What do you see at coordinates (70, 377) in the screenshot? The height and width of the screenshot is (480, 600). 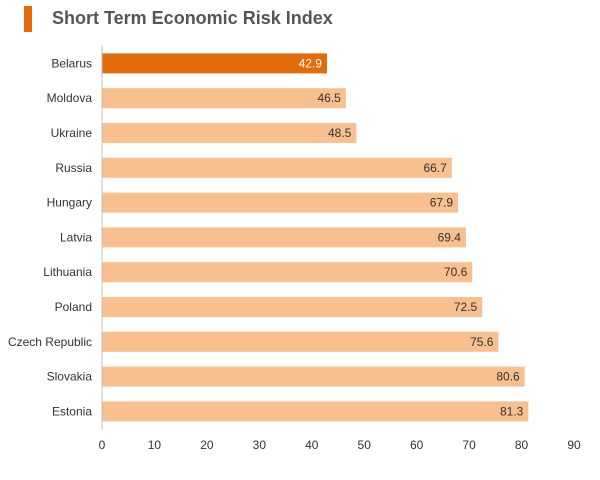 I see `category-label: Slovakia` at bounding box center [70, 377].